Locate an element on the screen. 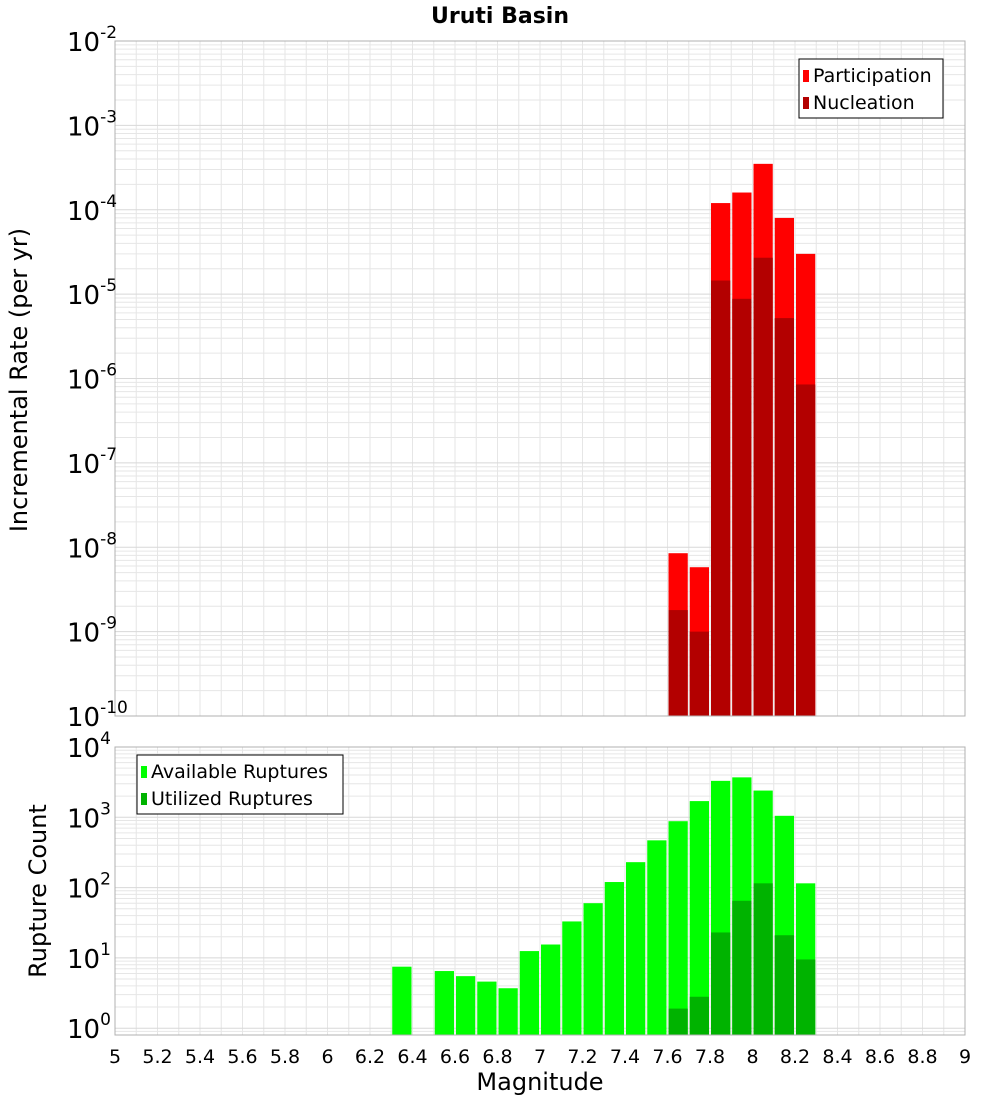 This screenshot has height=1104, width=1000. x-tick-label: 6.8 is located at coordinates (497, 1057).